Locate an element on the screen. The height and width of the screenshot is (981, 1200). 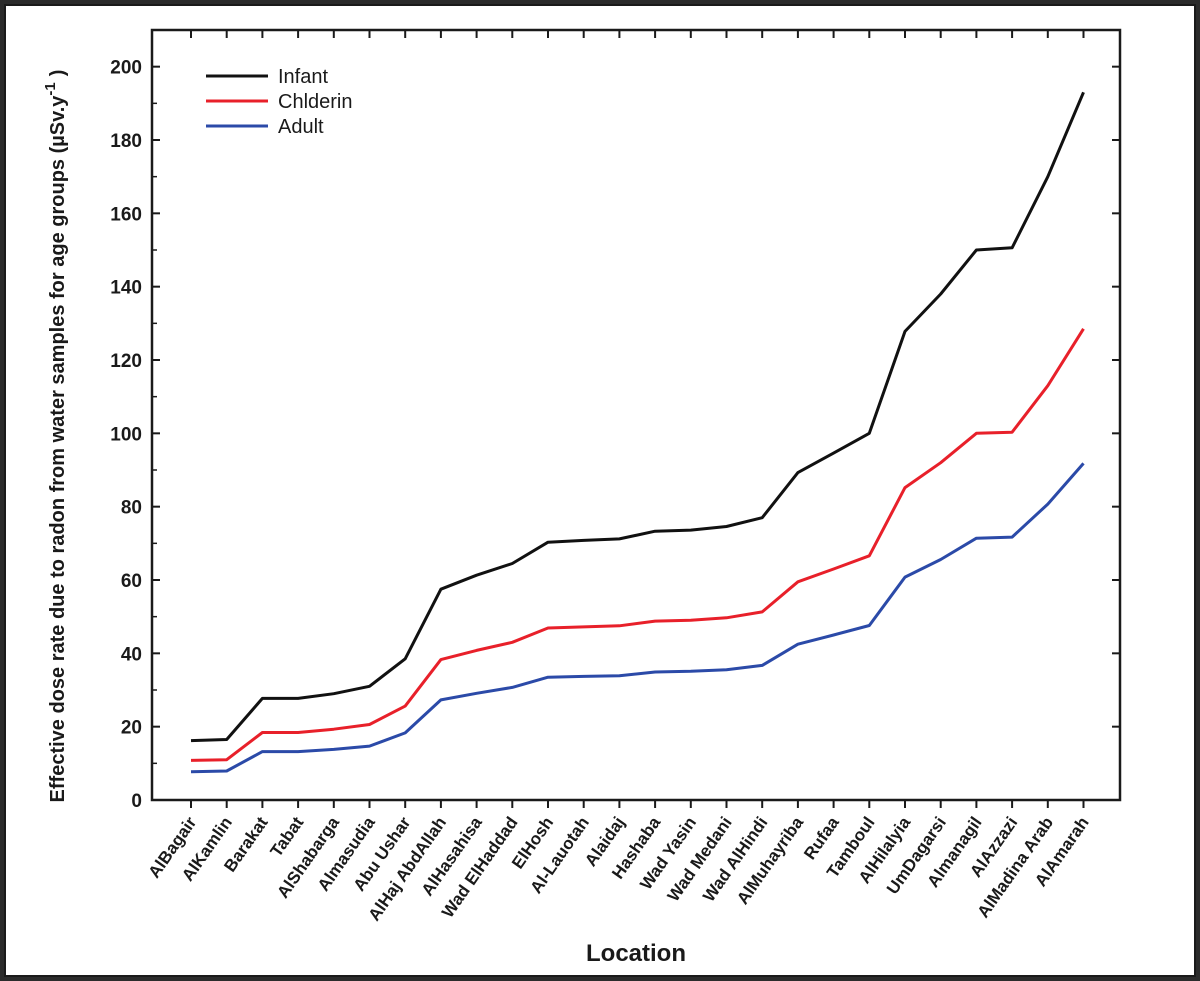
y-tick-label: 160 is located at coordinates (126, 214).